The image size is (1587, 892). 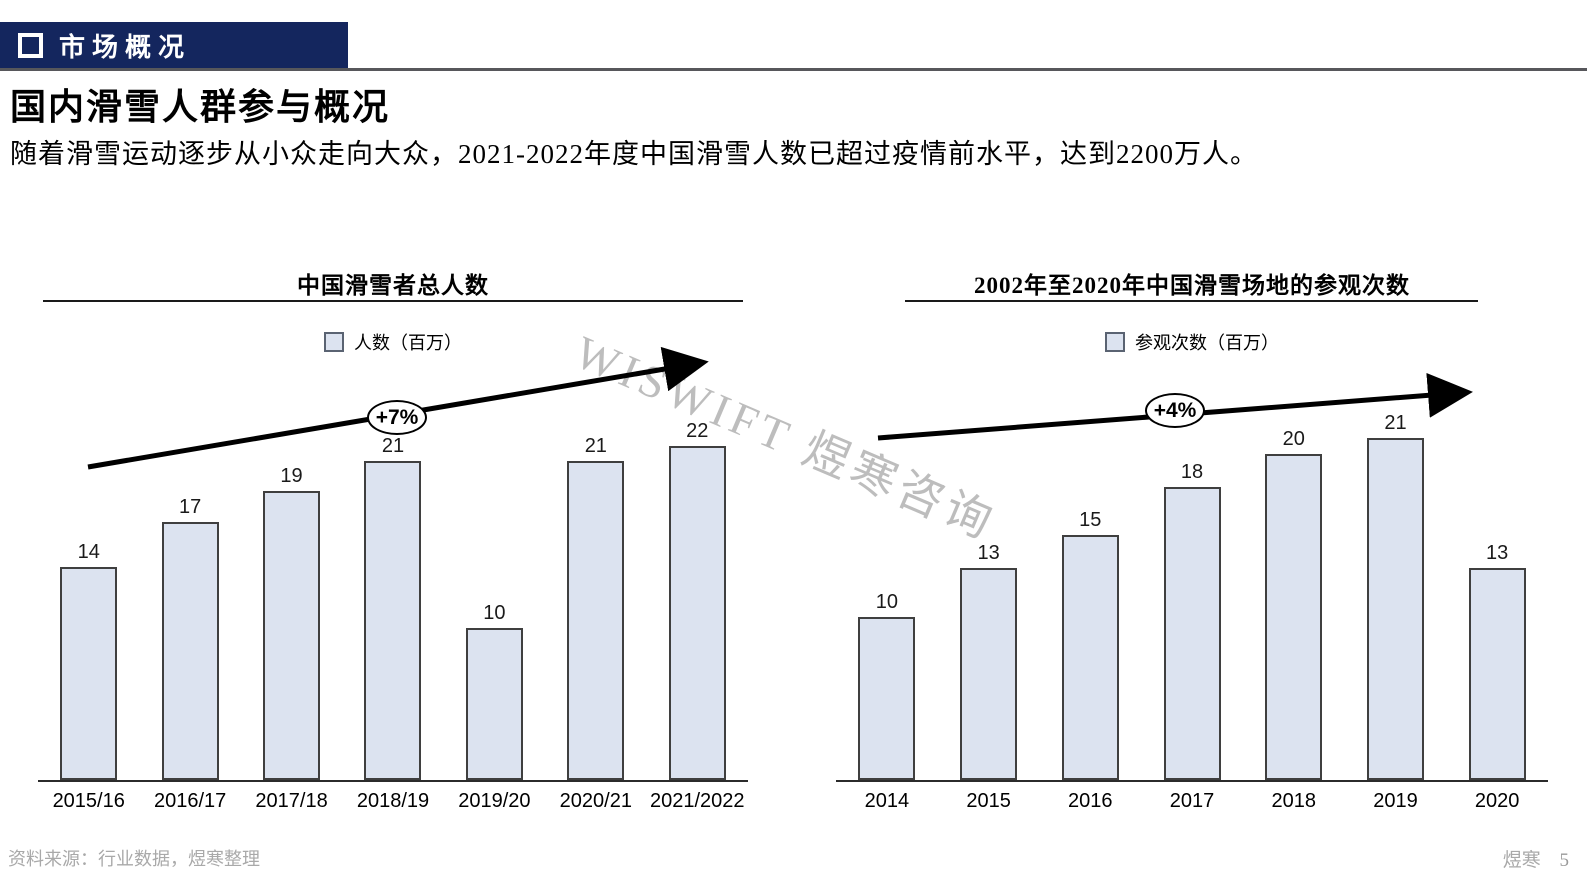 I want to click on growth-rate-badge-right: +4%, so click(x=1175, y=410).